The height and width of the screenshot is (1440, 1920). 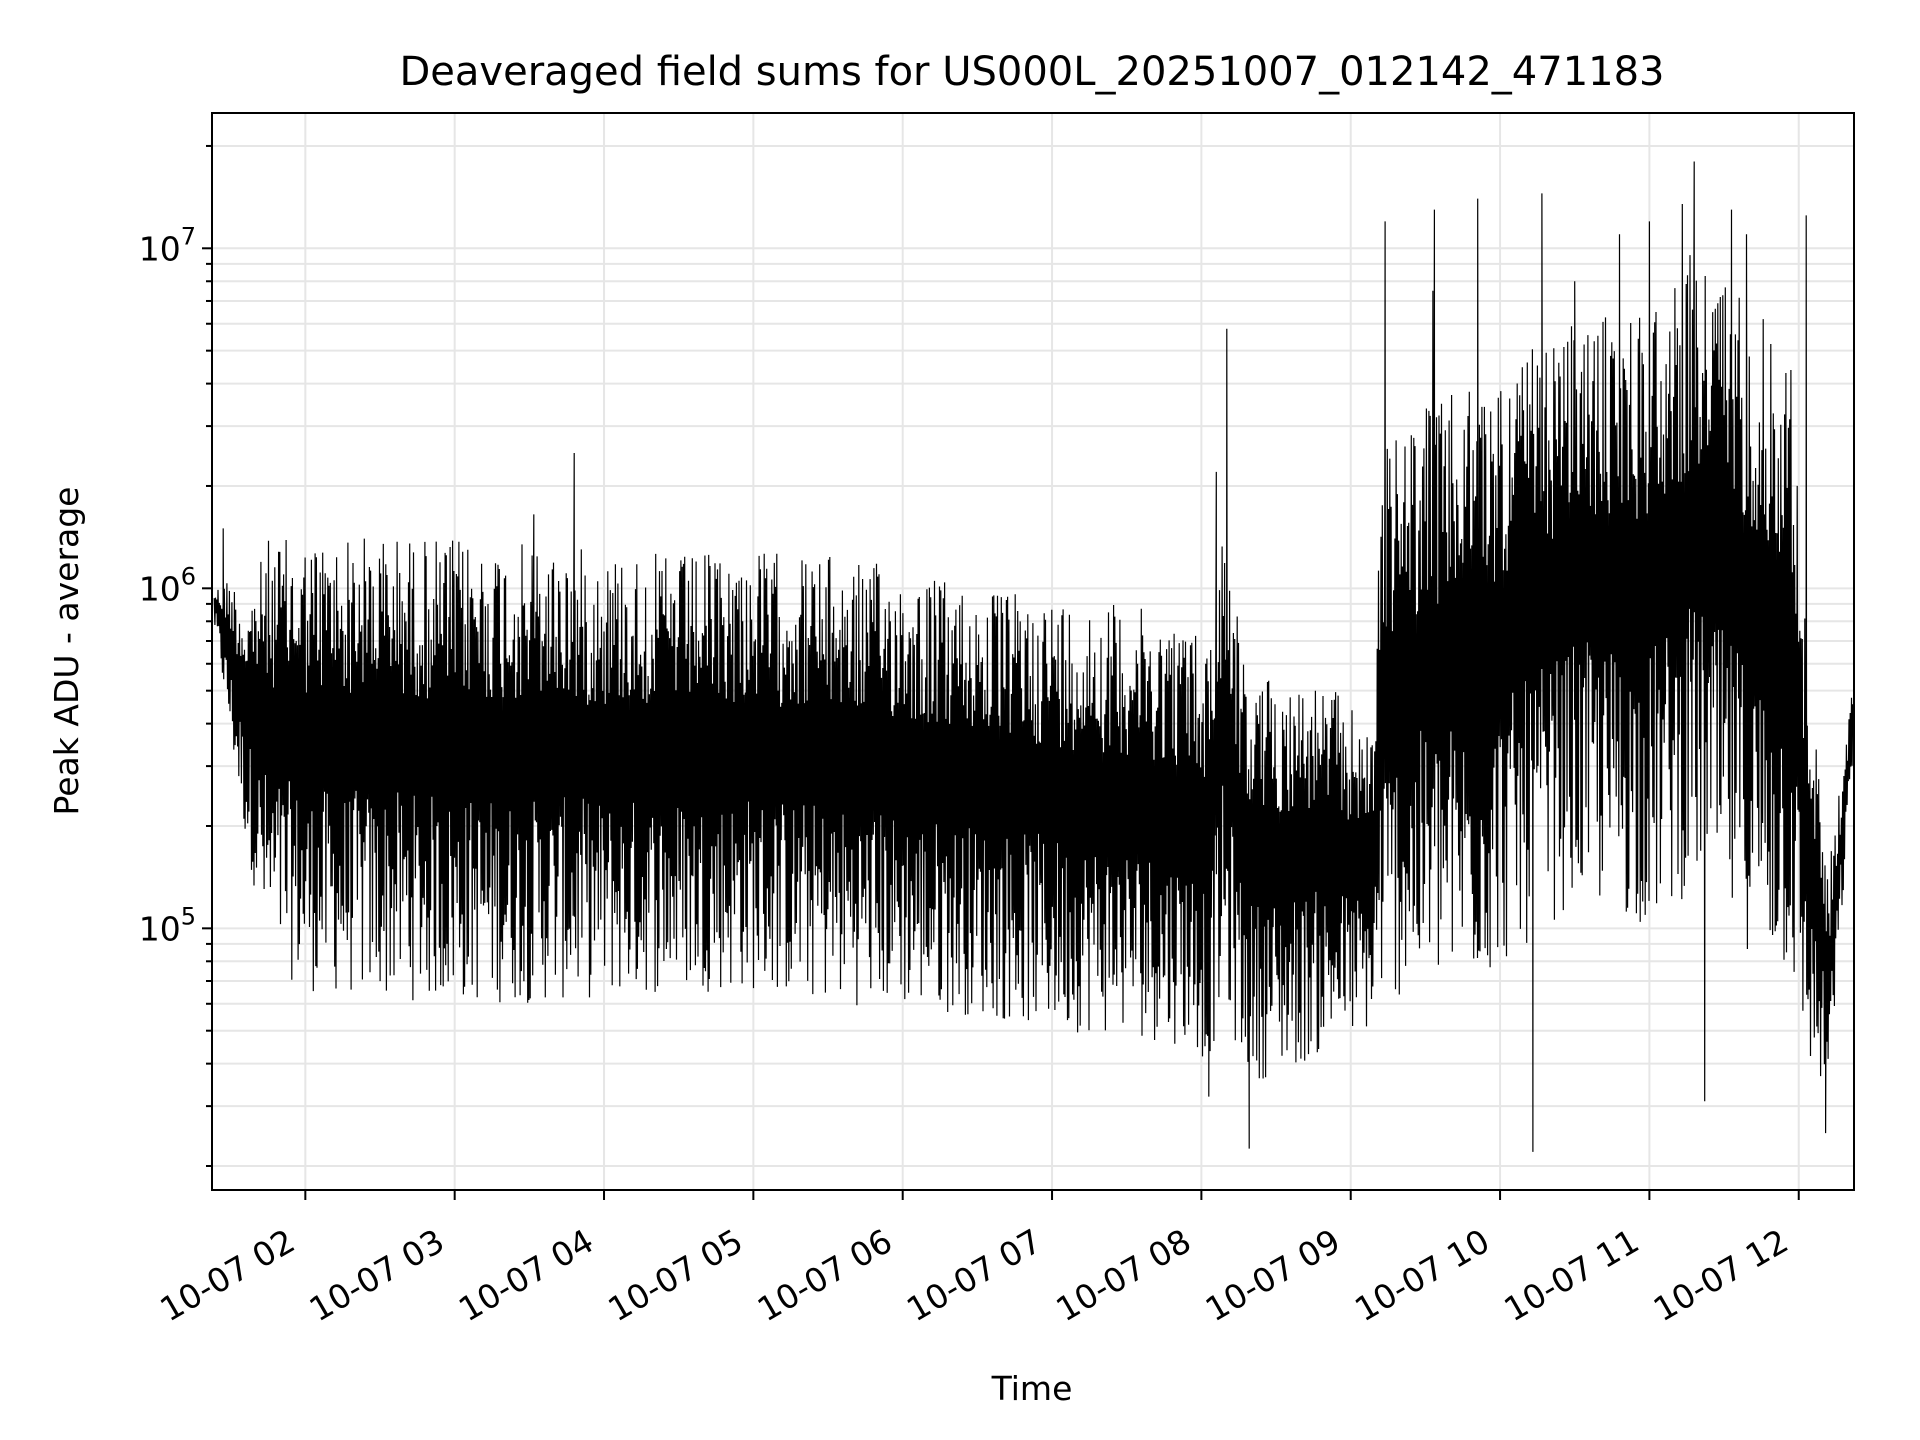 I want to click on y-tick-label: 10⁶, so click(x=167, y=585).